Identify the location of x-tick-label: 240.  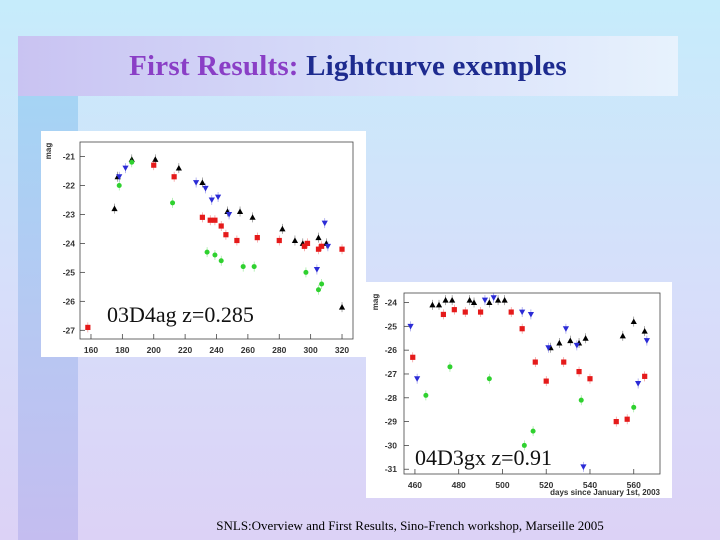
(216, 350).